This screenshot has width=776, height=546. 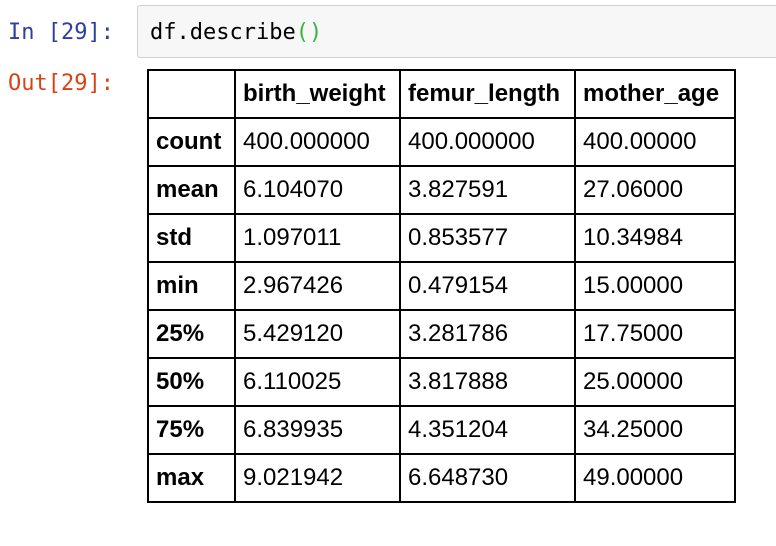 What do you see at coordinates (487, 382) in the screenshot?
I see `table-cell: 3.817888` at bounding box center [487, 382].